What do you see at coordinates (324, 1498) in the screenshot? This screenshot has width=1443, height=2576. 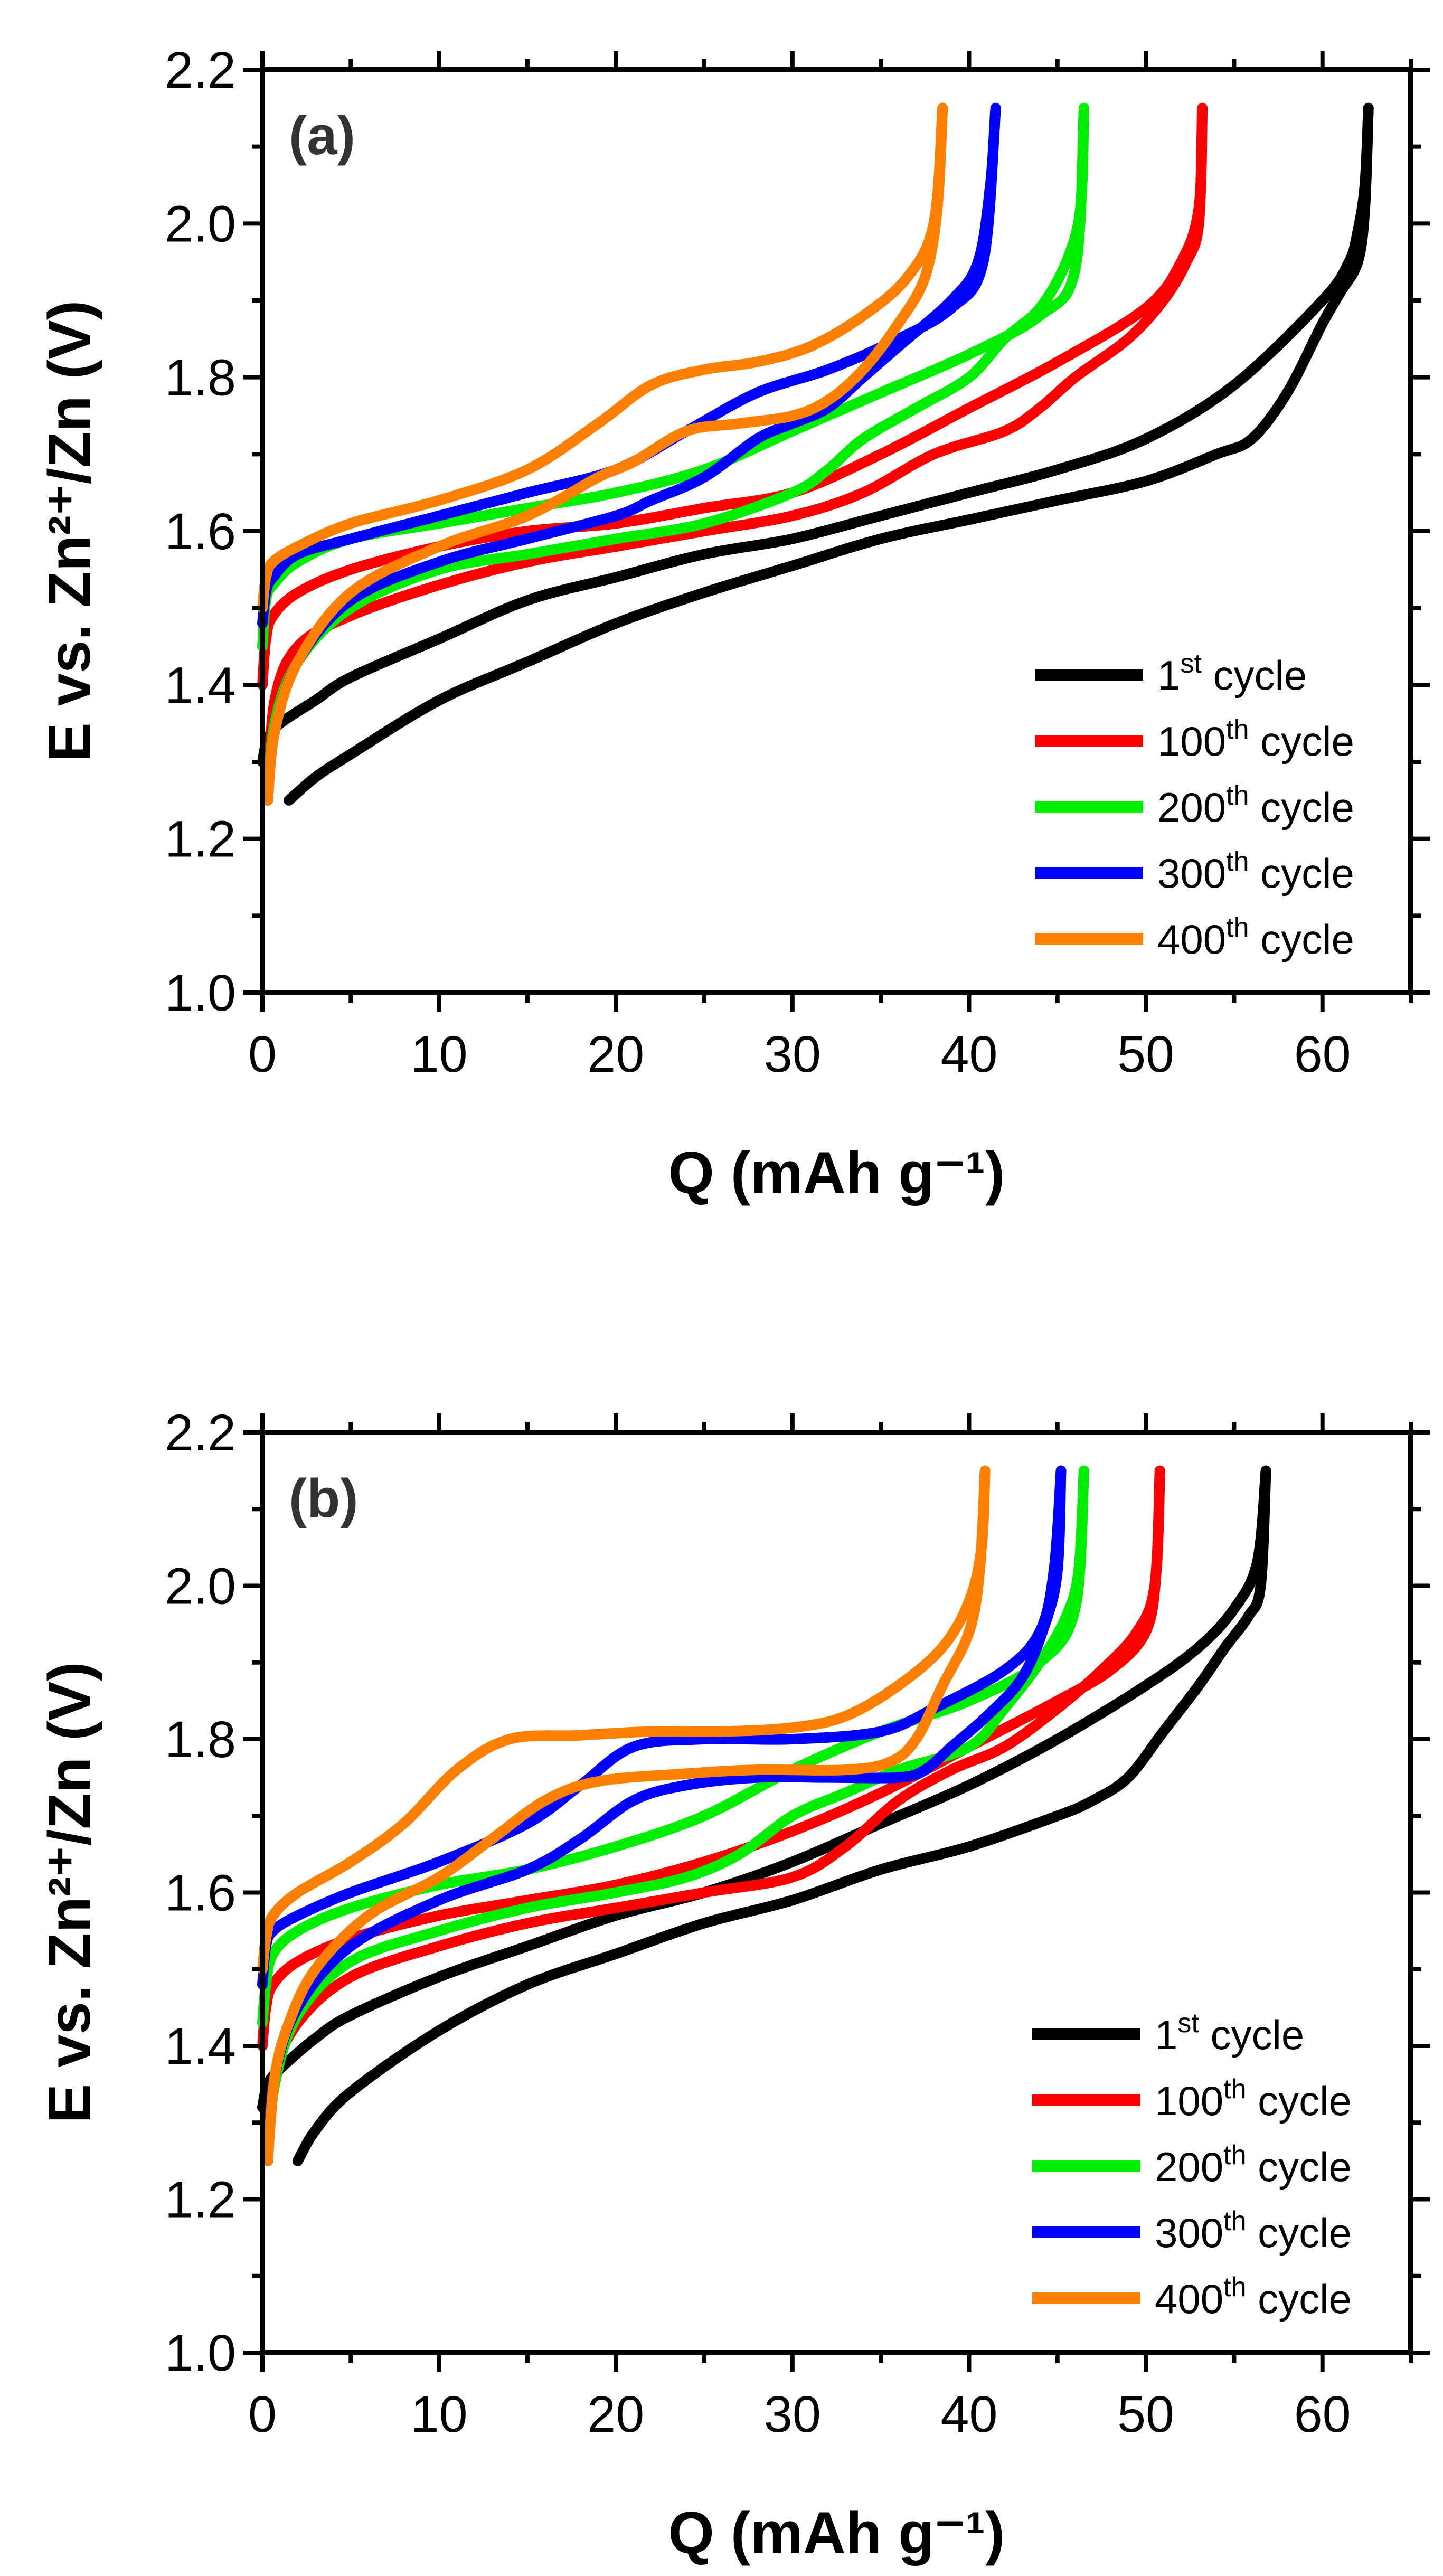 I see `panel-label: (b)` at bounding box center [324, 1498].